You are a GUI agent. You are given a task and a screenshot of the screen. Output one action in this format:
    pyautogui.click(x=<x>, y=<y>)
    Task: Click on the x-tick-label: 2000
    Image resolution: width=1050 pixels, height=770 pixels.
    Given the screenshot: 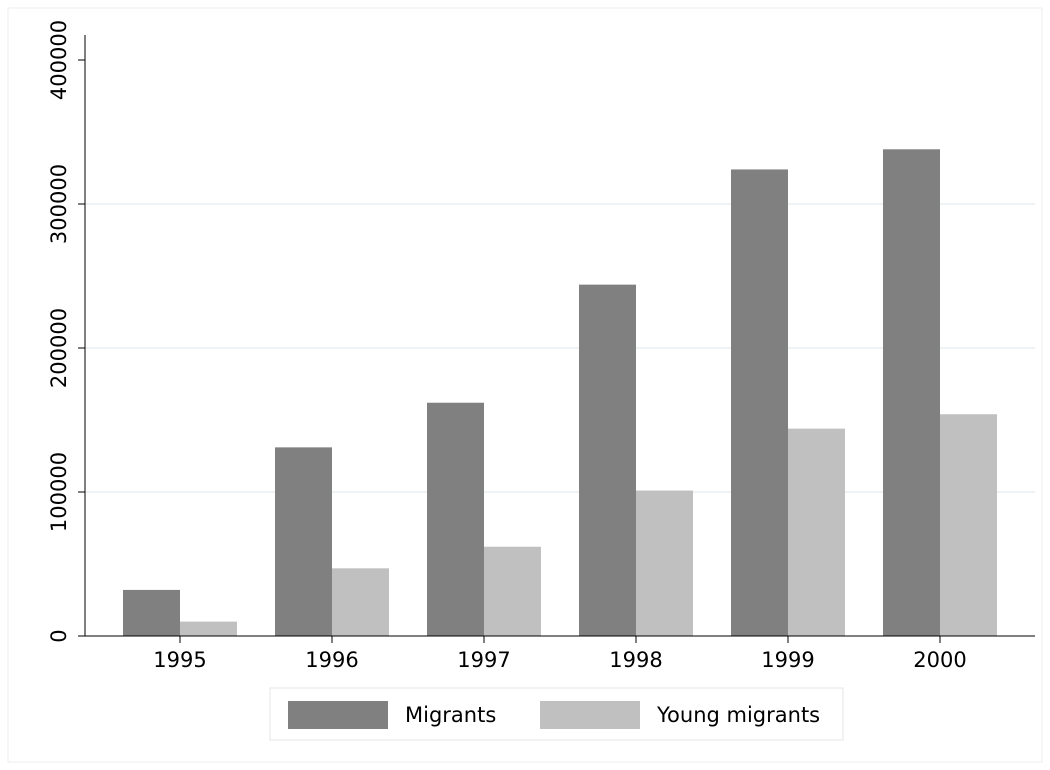 What is the action you would take?
    pyautogui.click(x=939, y=660)
    